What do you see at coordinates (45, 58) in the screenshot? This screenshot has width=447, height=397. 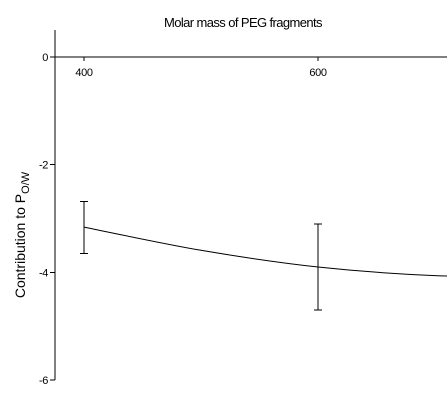 I see `y-tick-label: 0` at bounding box center [45, 58].